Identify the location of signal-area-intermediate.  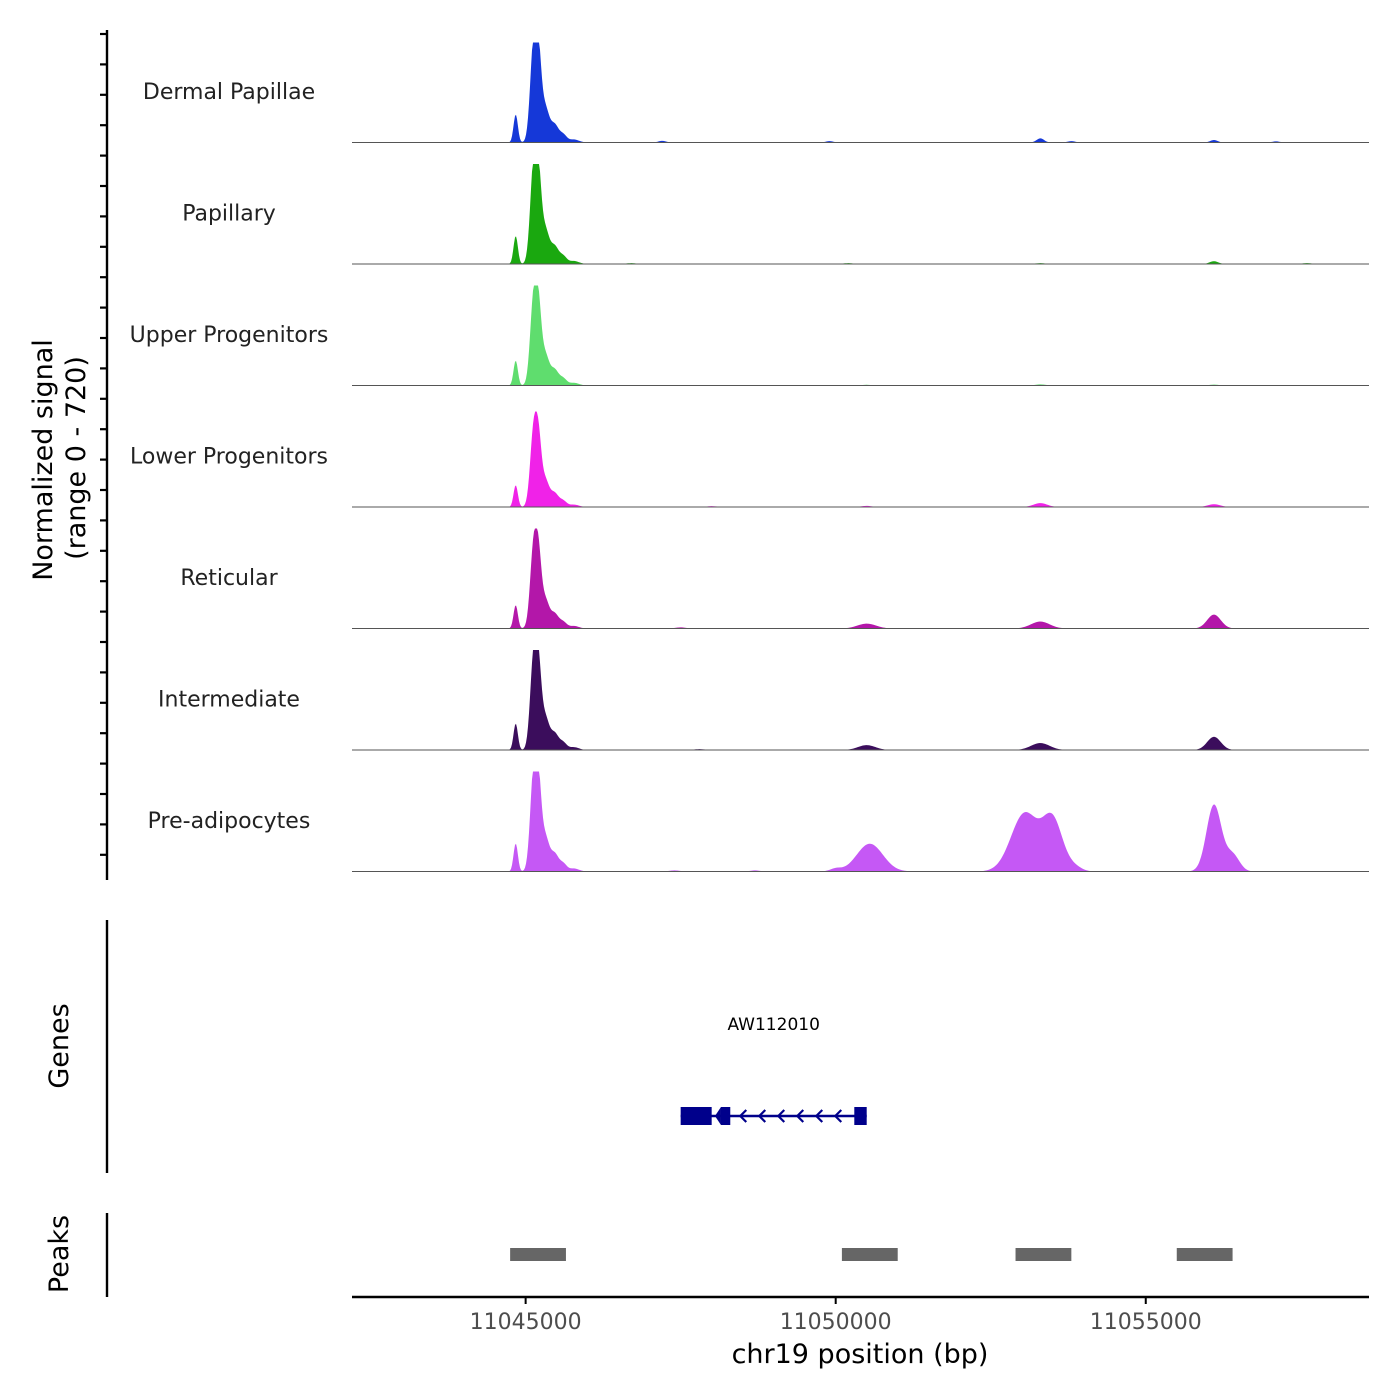
(860, 700).